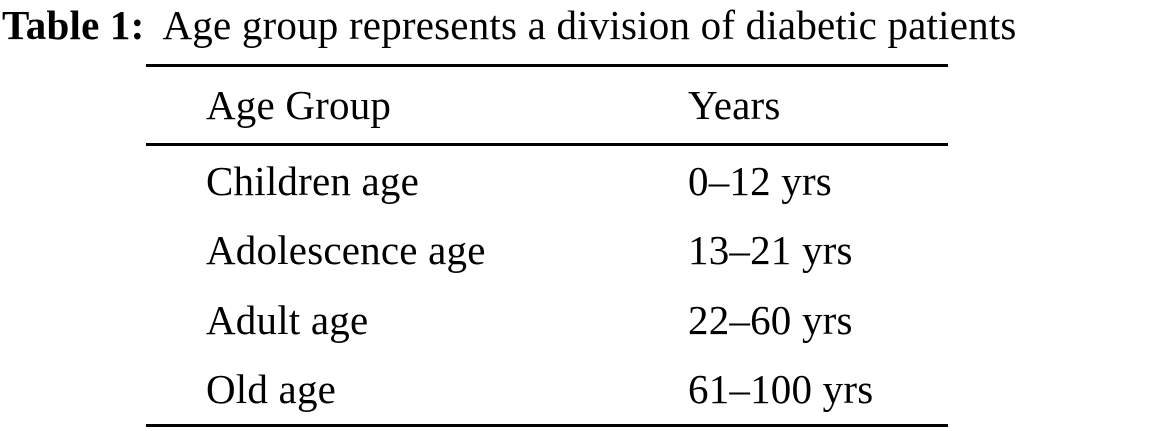  I want to click on table-bottom-rule, so click(547, 425).